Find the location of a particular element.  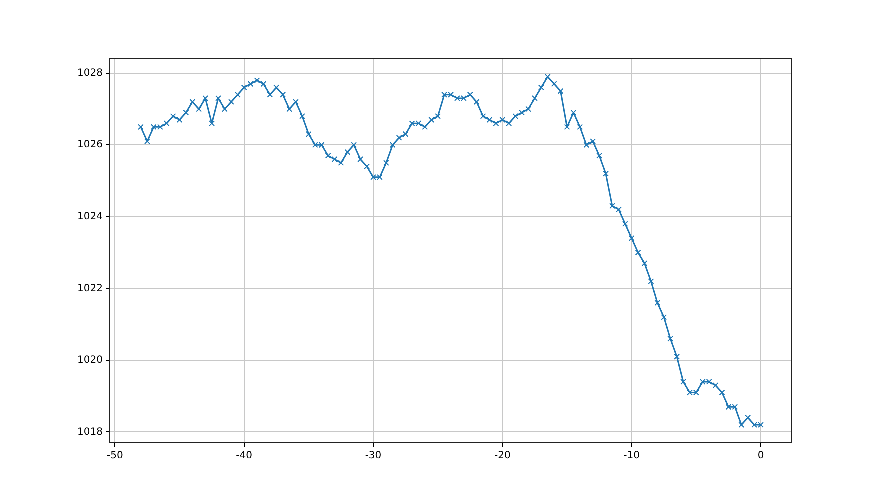

x-tick-label: -10 is located at coordinates (632, 456).